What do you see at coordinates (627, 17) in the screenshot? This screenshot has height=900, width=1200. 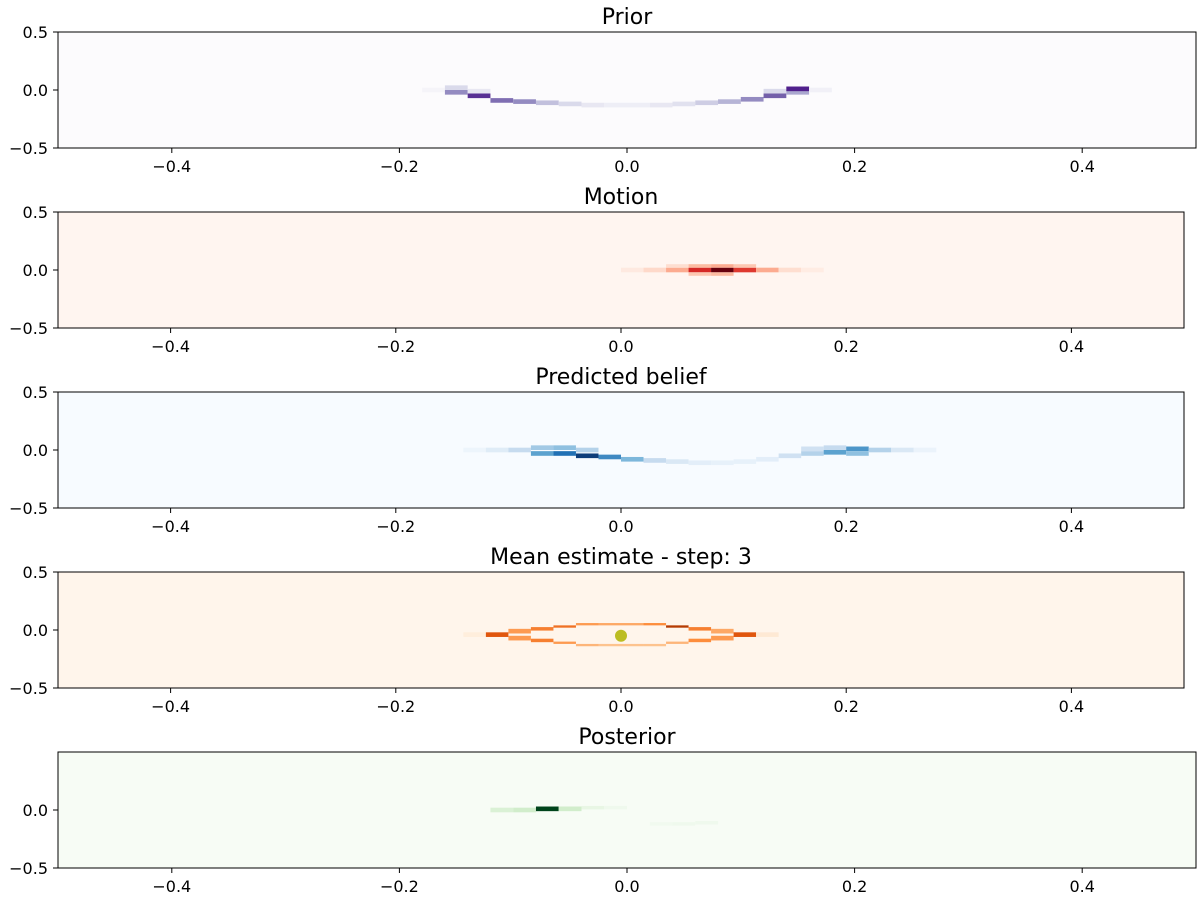 I see `panel-title: Prior` at bounding box center [627, 17].